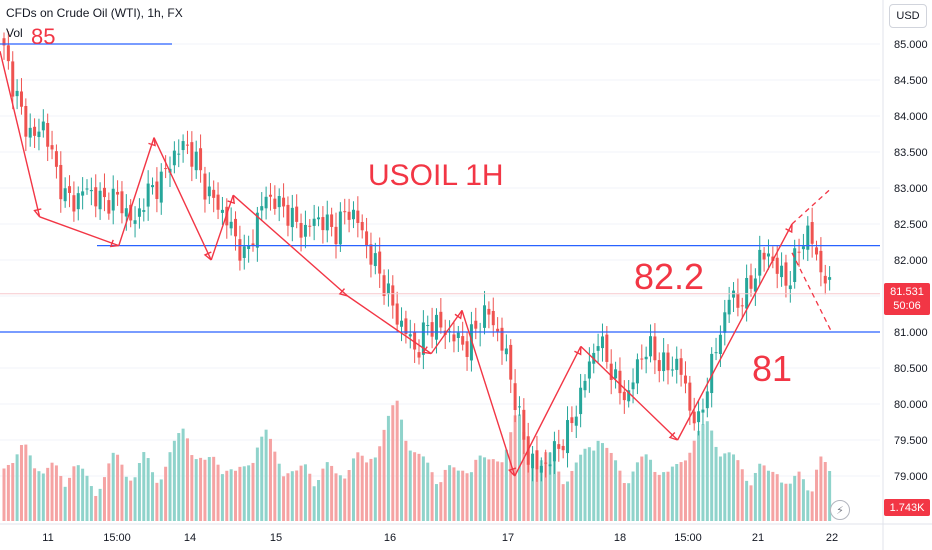 This screenshot has width=932, height=550. Describe the element at coordinates (907, 292) in the screenshot. I see `last-price-value: 81.531` at that location.